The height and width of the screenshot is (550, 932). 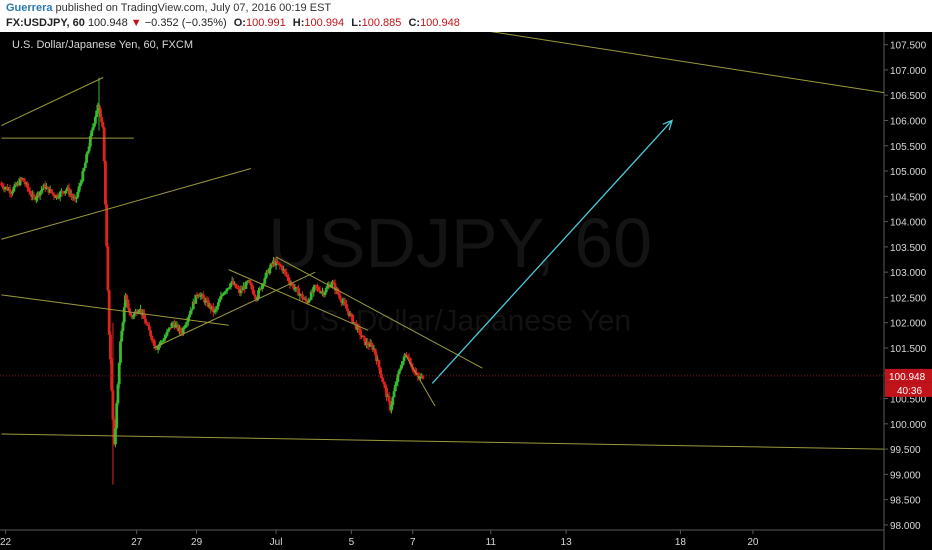 What do you see at coordinates (908, 400) in the screenshot?
I see `price-tick-label: 100.500` at bounding box center [908, 400].